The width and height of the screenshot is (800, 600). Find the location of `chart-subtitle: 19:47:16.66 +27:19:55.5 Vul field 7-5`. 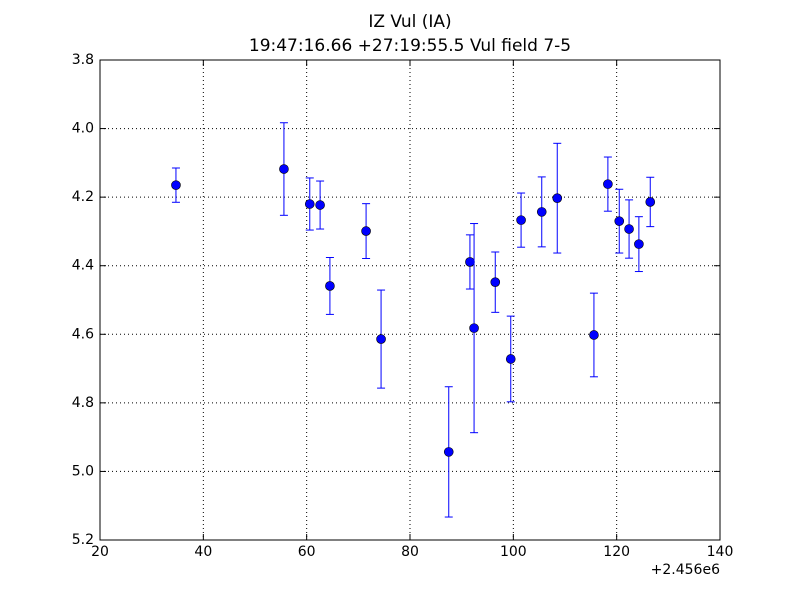

chart-subtitle: 19:47:16.66 +27:19:55.5 Vul field 7-5 is located at coordinates (410, 46).